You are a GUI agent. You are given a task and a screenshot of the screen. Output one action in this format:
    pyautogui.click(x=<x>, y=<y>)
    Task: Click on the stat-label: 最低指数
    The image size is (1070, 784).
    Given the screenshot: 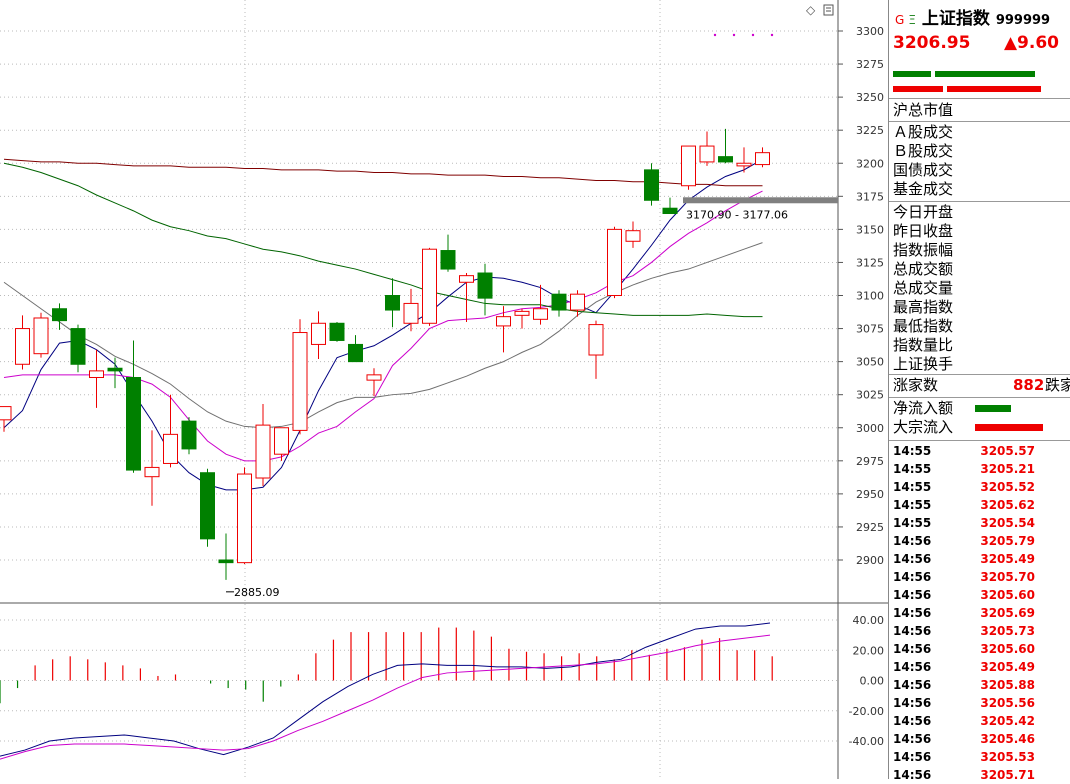 What is the action you would take?
    pyautogui.click(x=923, y=326)
    